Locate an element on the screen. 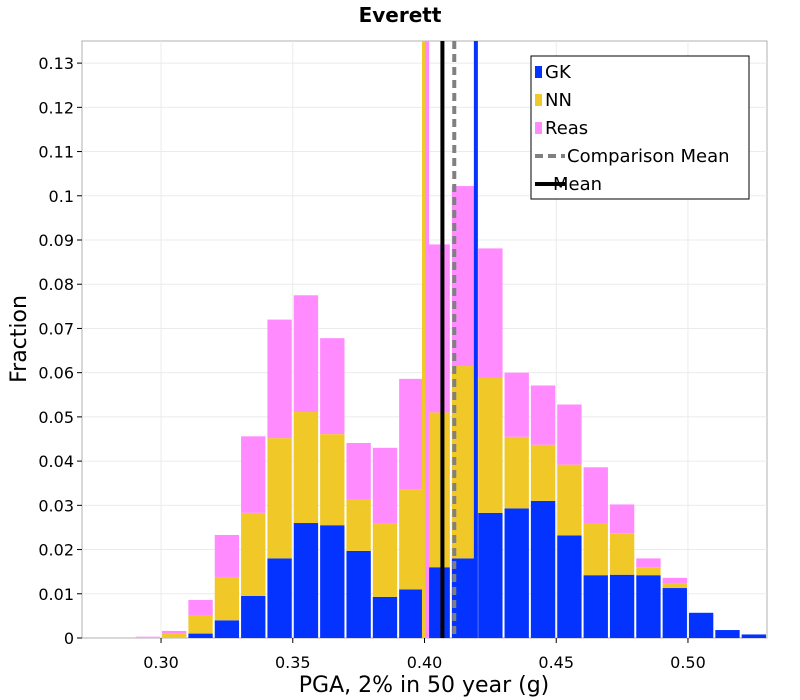  x-axis-ticks: 0.30 0.35 0.40 0.45 0.50 is located at coordinates (424, 655).